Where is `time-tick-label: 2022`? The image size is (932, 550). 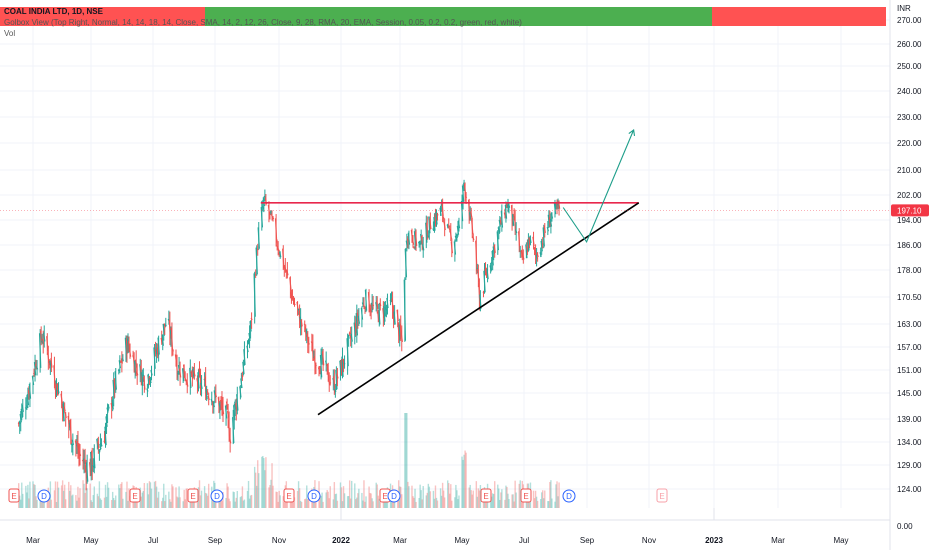
time-tick-label: 2022 is located at coordinates (341, 540).